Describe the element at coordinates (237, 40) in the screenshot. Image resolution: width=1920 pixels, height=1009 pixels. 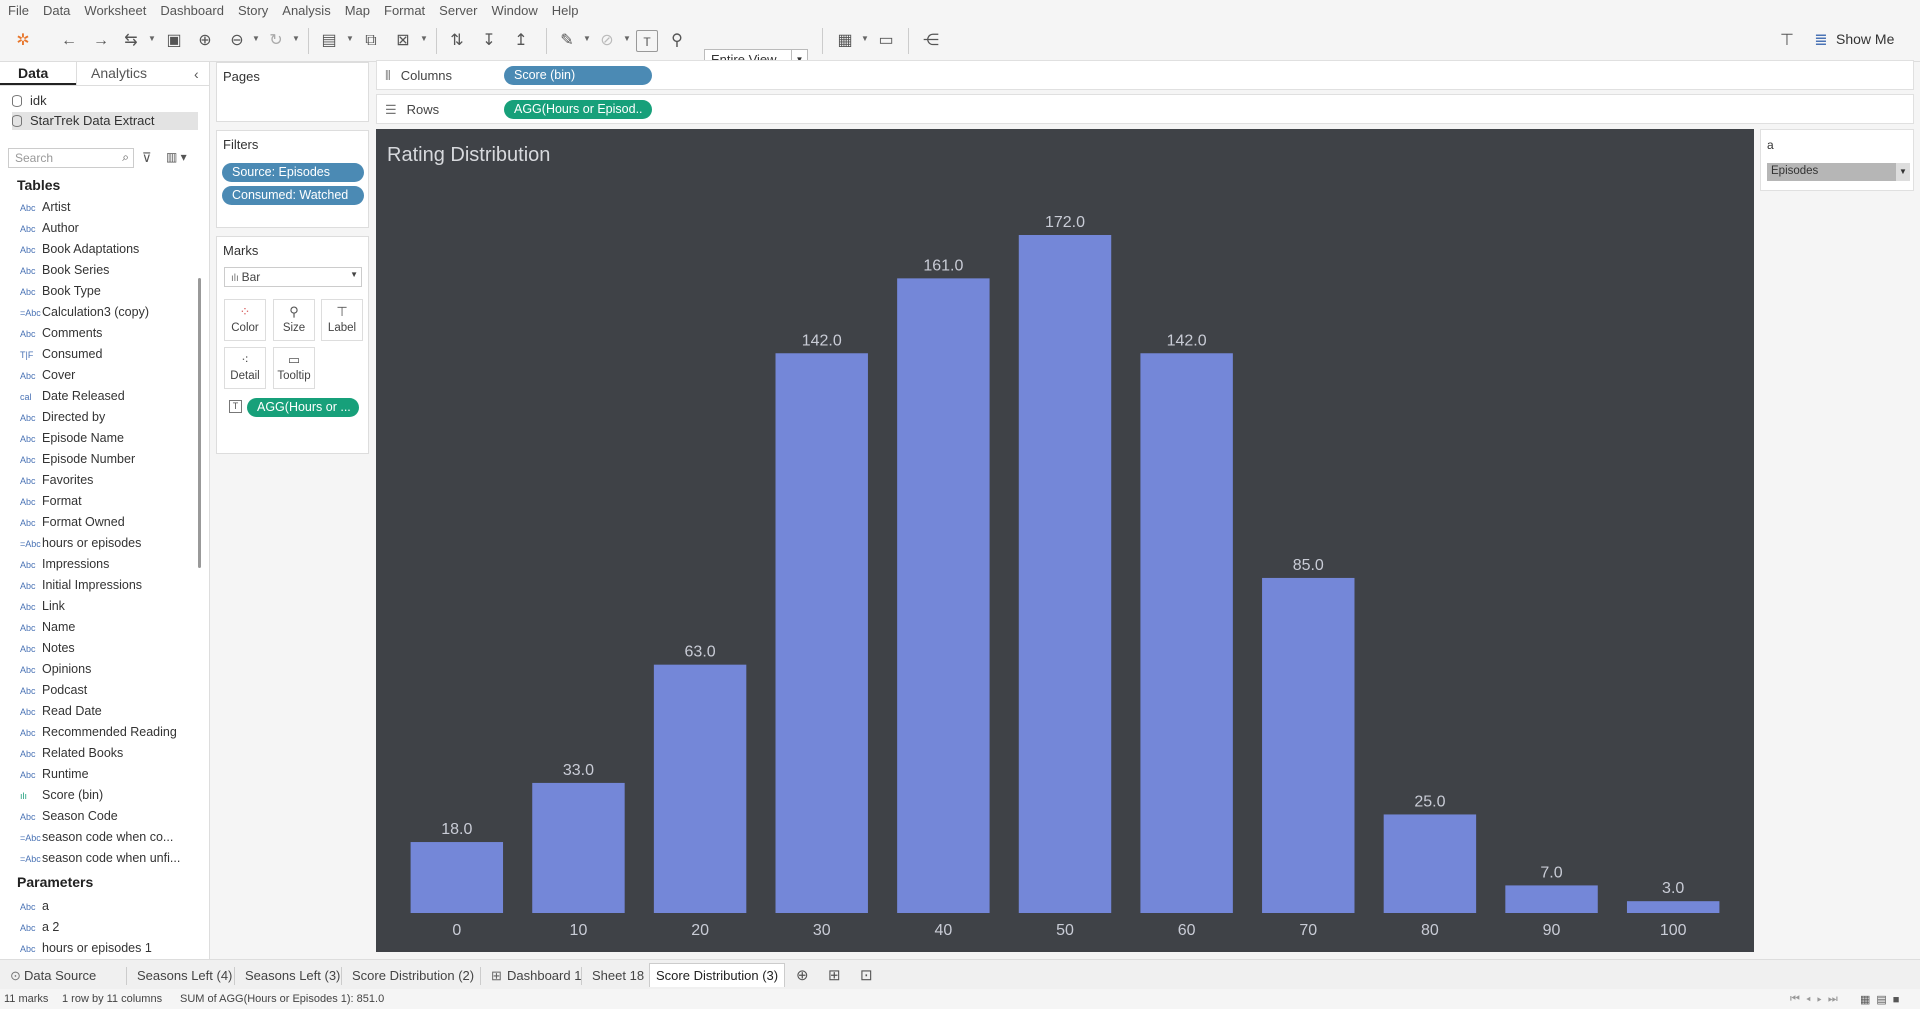
I see `pause-updates-icon: ⊖` at that location.